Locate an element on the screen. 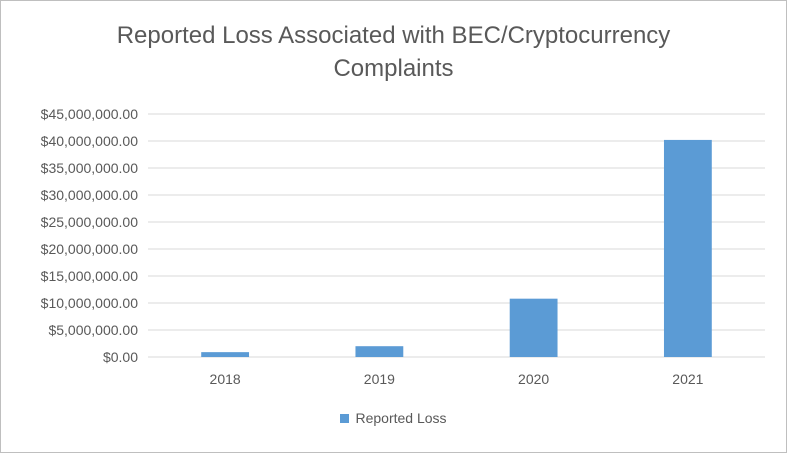 The image size is (787, 453). y-tick-label: $10,000,000.00 is located at coordinates (90, 303).